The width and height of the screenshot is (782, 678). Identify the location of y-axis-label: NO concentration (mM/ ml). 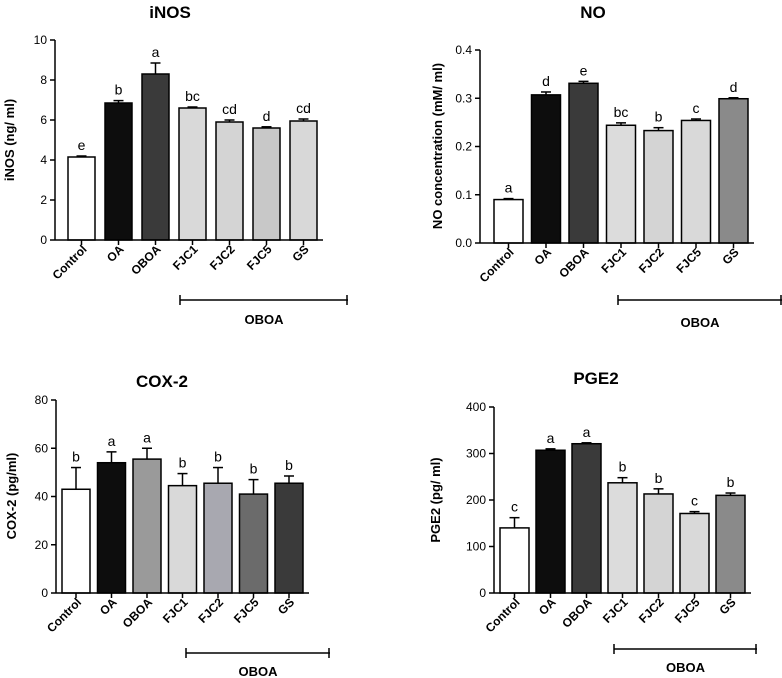
(437, 146).